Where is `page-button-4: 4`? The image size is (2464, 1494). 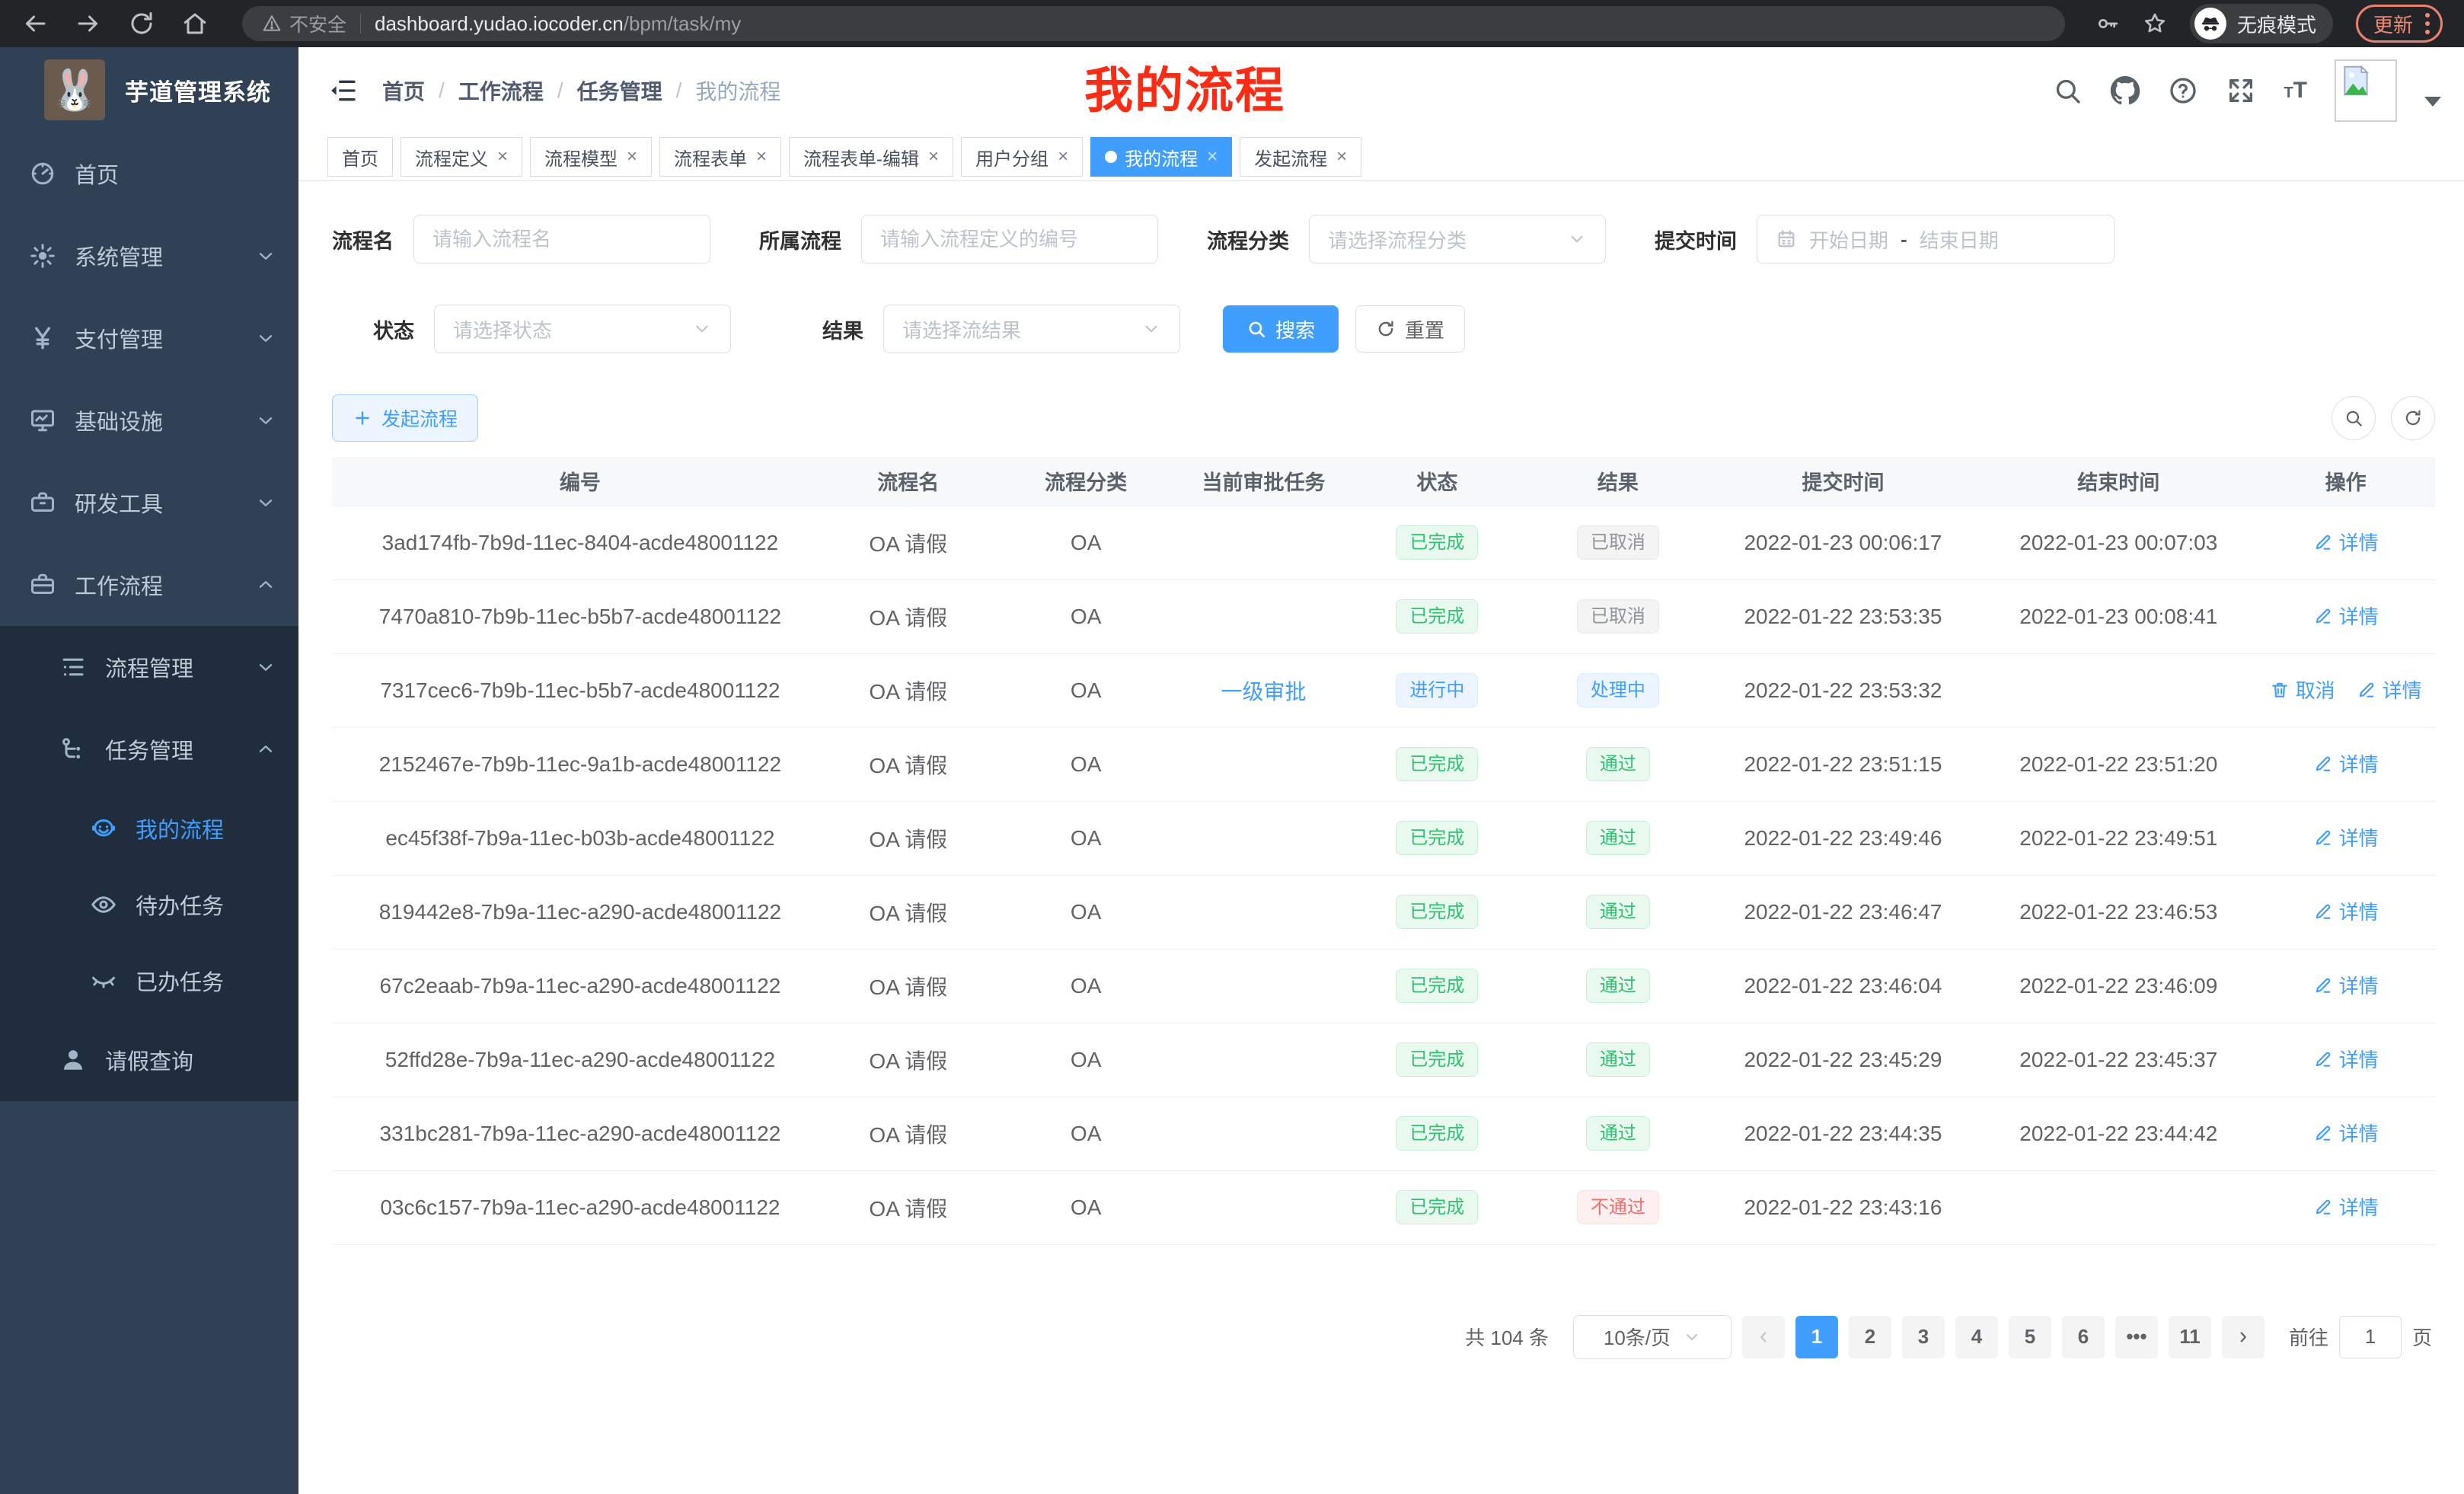
page-button-4: 4 is located at coordinates (1976, 1336).